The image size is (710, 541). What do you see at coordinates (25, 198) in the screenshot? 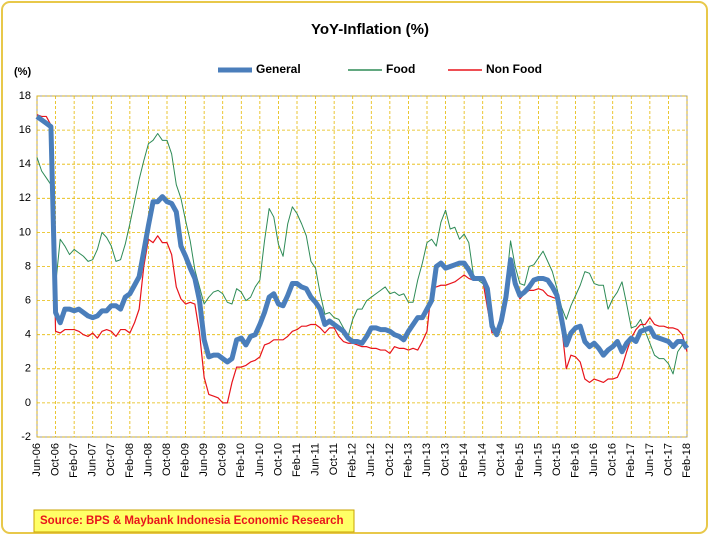
I see `y-tick-label: 12` at bounding box center [25, 198].